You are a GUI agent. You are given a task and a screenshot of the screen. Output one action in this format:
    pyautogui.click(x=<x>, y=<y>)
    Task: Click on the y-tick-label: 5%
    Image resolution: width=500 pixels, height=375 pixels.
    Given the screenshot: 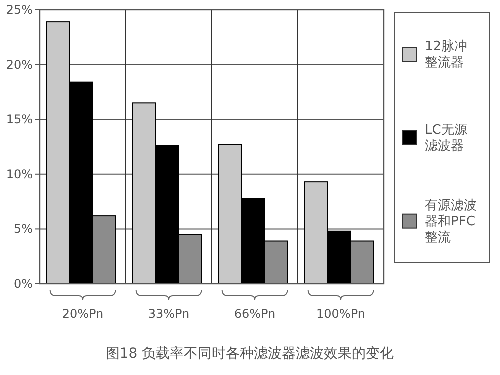 What is the action you would take?
    pyautogui.click(x=23, y=229)
    